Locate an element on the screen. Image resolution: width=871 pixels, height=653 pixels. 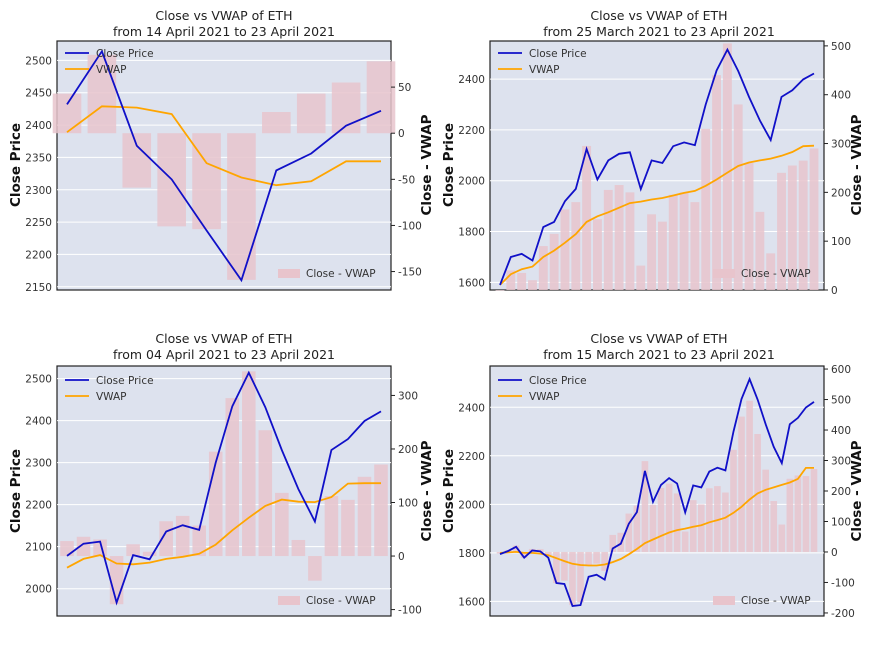
y-right-tick-label: 200 is located at coordinates (841, 492).